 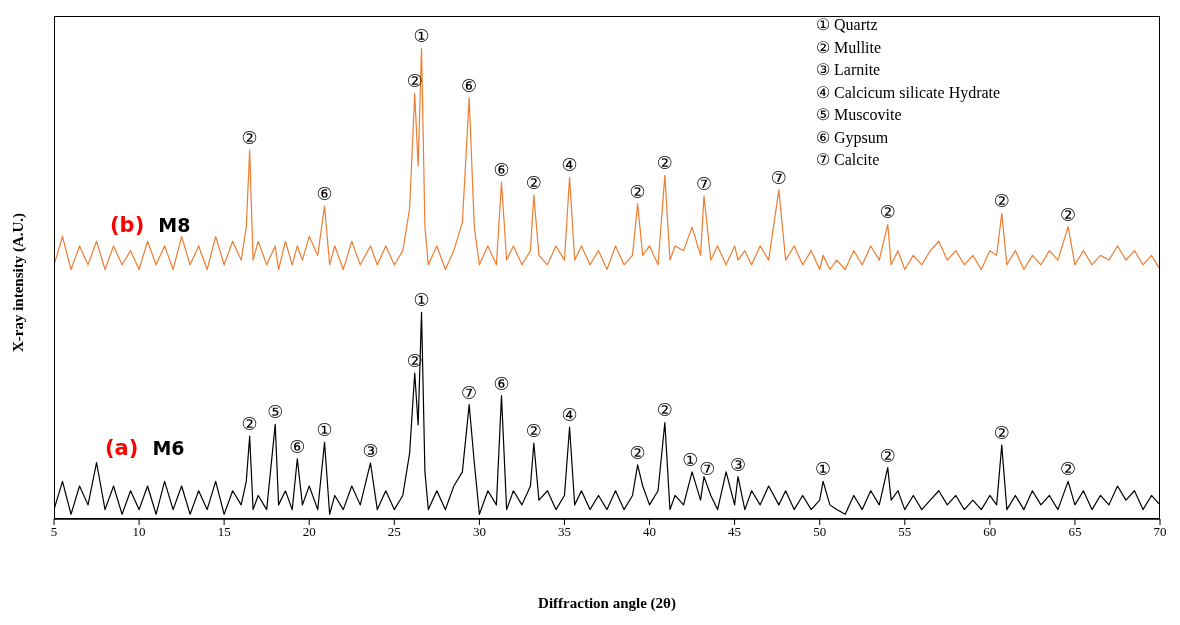 What do you see at coordinates (908, 93) in the screenshot?
I see `annotation: ④ Calcicum silicate Hydrate` at bounding box center [908, 93].